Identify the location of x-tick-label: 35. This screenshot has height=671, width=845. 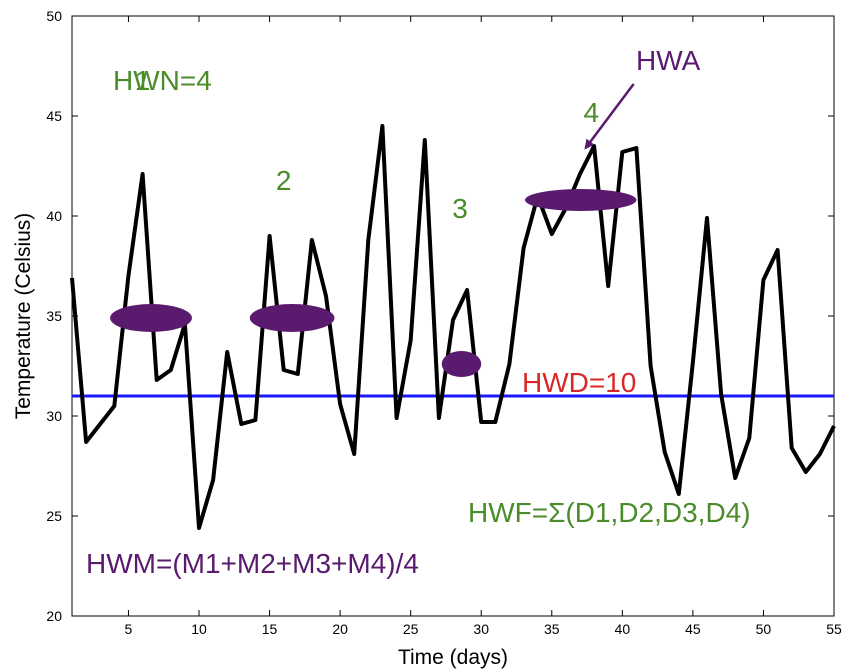
(552, 629).